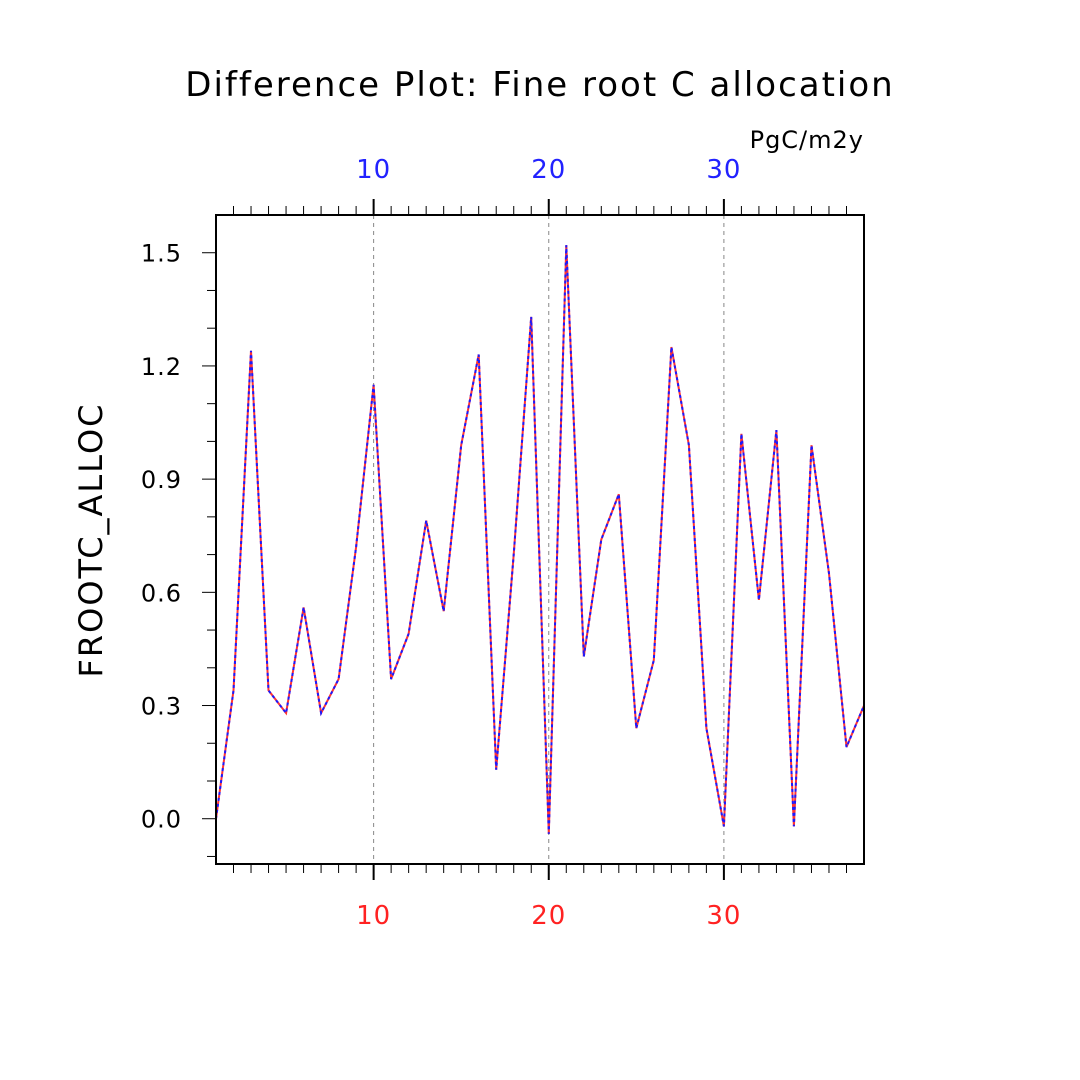  Describe the element at coordinates (373, 916) in the screenshot. I see `x-tick-label-bottom: 10` at that location.